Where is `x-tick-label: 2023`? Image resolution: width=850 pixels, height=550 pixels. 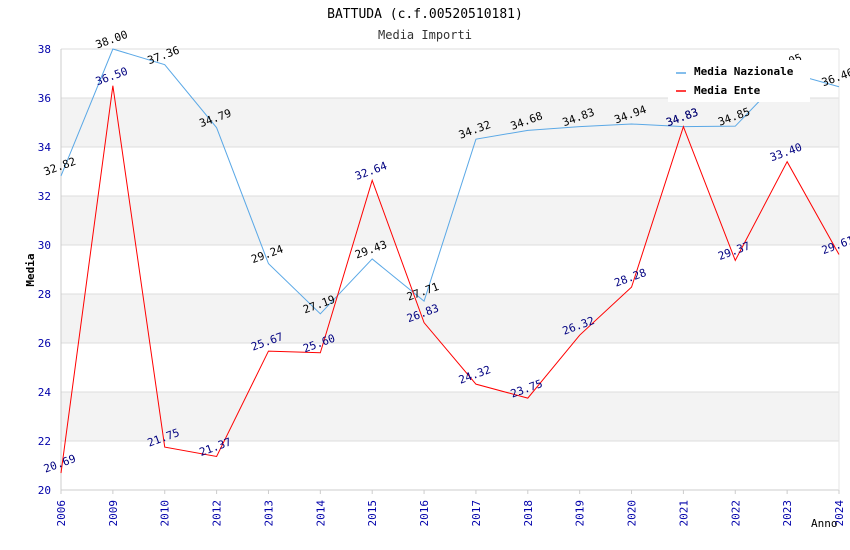 x-tick-label: 2023 is located at coordinates (787, 513).